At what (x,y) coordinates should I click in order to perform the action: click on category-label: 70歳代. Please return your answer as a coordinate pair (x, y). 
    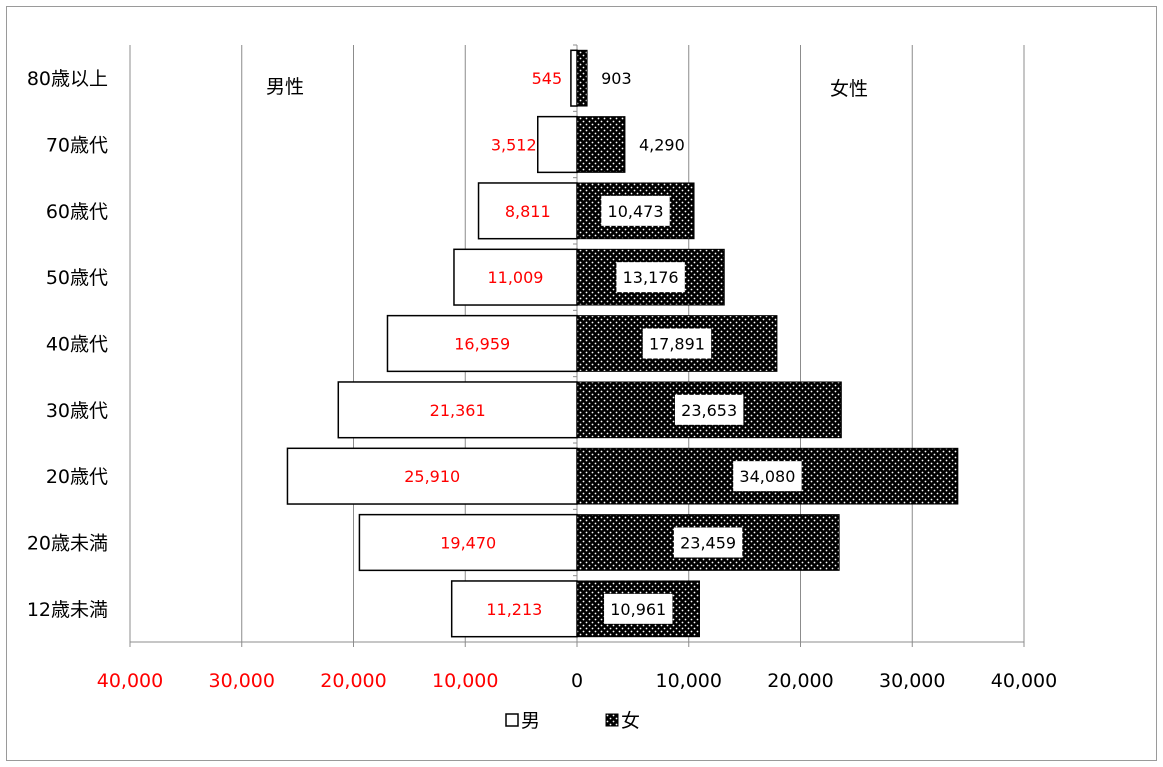
    Looking at the image, I should click on (77, 146).